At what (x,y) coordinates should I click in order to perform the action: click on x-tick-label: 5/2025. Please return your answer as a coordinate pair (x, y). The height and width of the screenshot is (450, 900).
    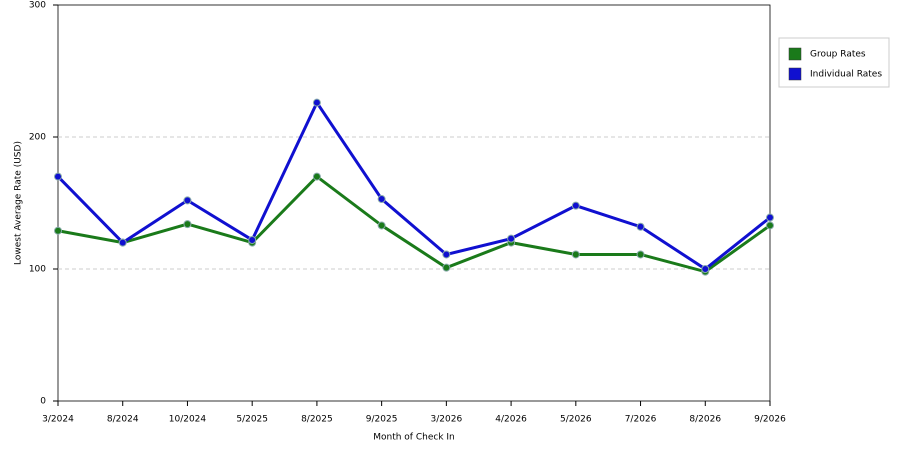
    Looking at the image, I should click on (252, 420).